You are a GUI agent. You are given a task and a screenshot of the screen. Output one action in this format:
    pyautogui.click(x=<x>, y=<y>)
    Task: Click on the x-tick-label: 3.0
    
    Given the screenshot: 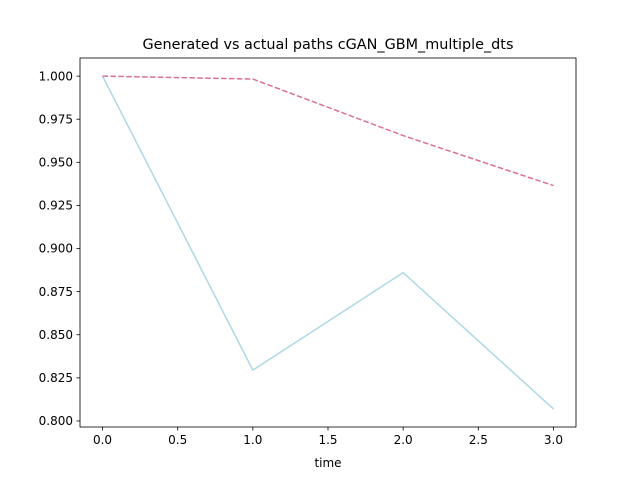 What is the action you would take?
    pyautogui.click(x=553, y=440)
    